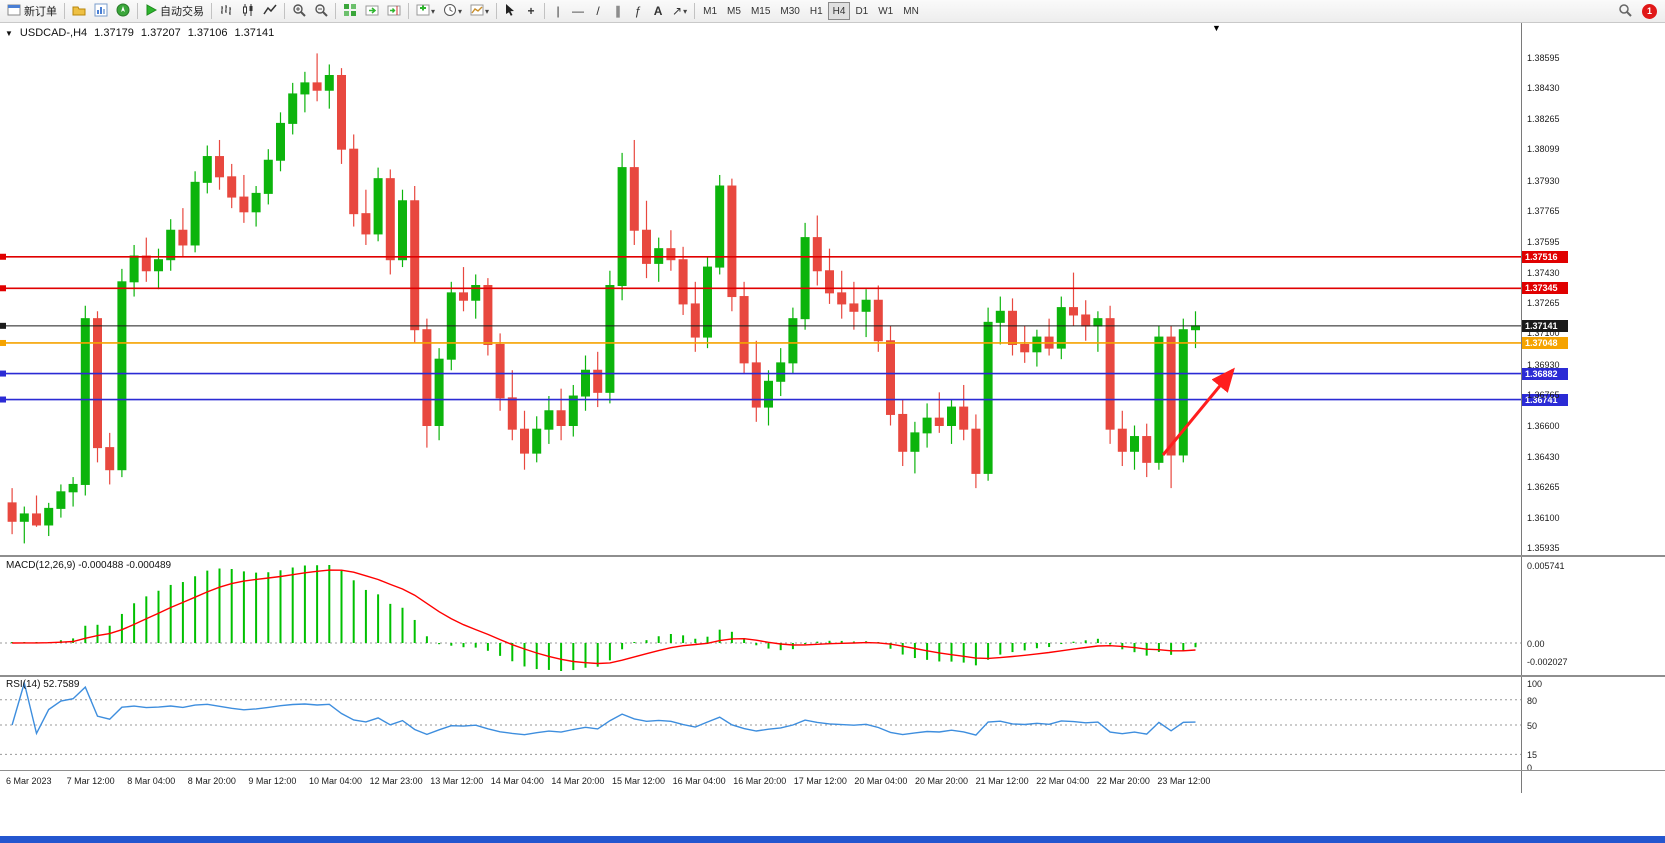  What do you see at coordinates (1543, 210) in the screenshot?
I see `price-tick: 1.37765` at bounding box center [1543, 210].